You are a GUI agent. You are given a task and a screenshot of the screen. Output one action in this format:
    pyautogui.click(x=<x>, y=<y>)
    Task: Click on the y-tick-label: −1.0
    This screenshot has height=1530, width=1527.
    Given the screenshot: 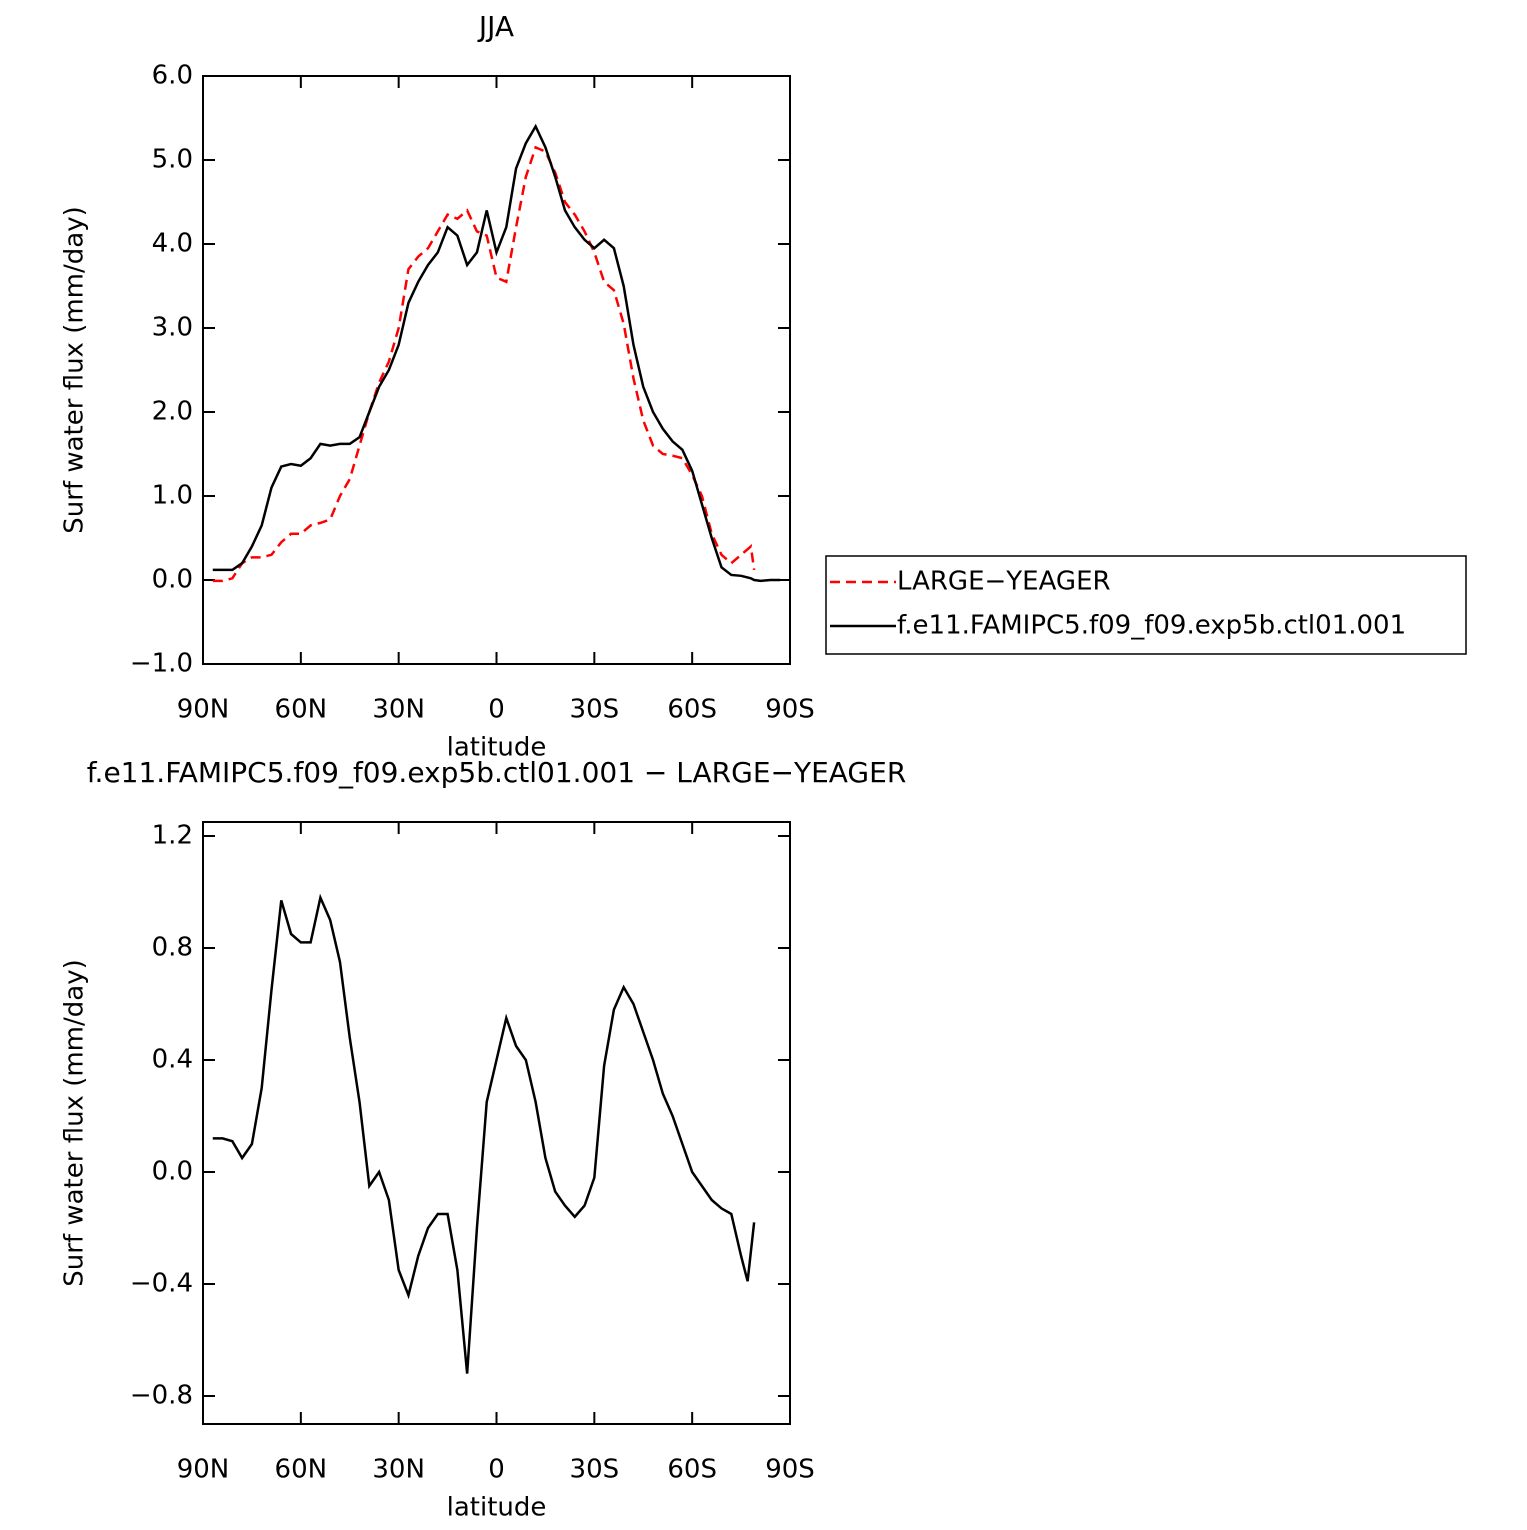 What is the action you would take?
    pyautogui.click(x=161, y=664)
    